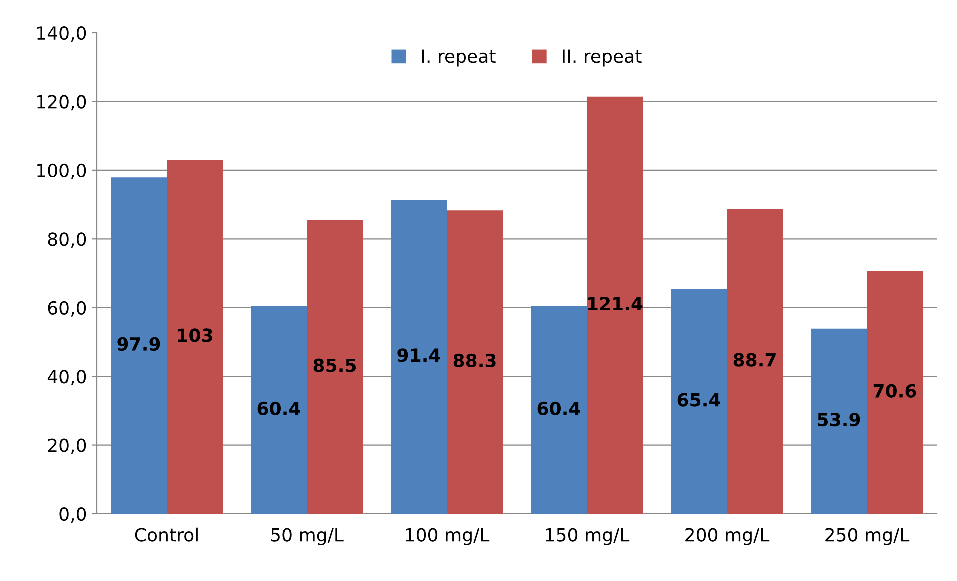 The image size is (957, 581). Describe the element at coordinates (459, 58) in the screenshot. I see `legend-label: I. repeat` at that location.